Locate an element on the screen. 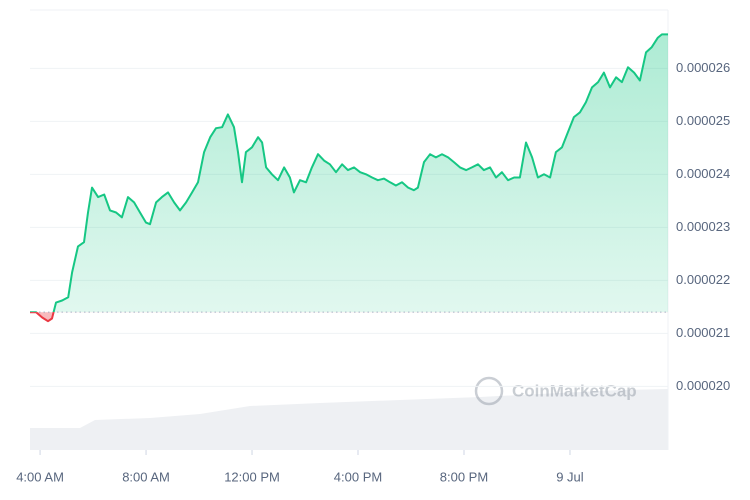  x-tick-label: 4:00 PM is located at coordinates (358, 476).